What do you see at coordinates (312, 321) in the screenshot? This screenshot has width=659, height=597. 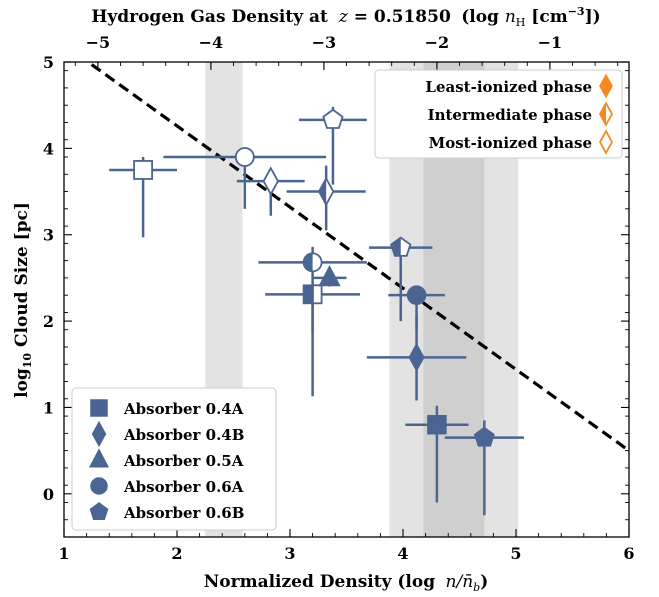 I see `point-circle-intermediate` at bounding box center [312, 321].